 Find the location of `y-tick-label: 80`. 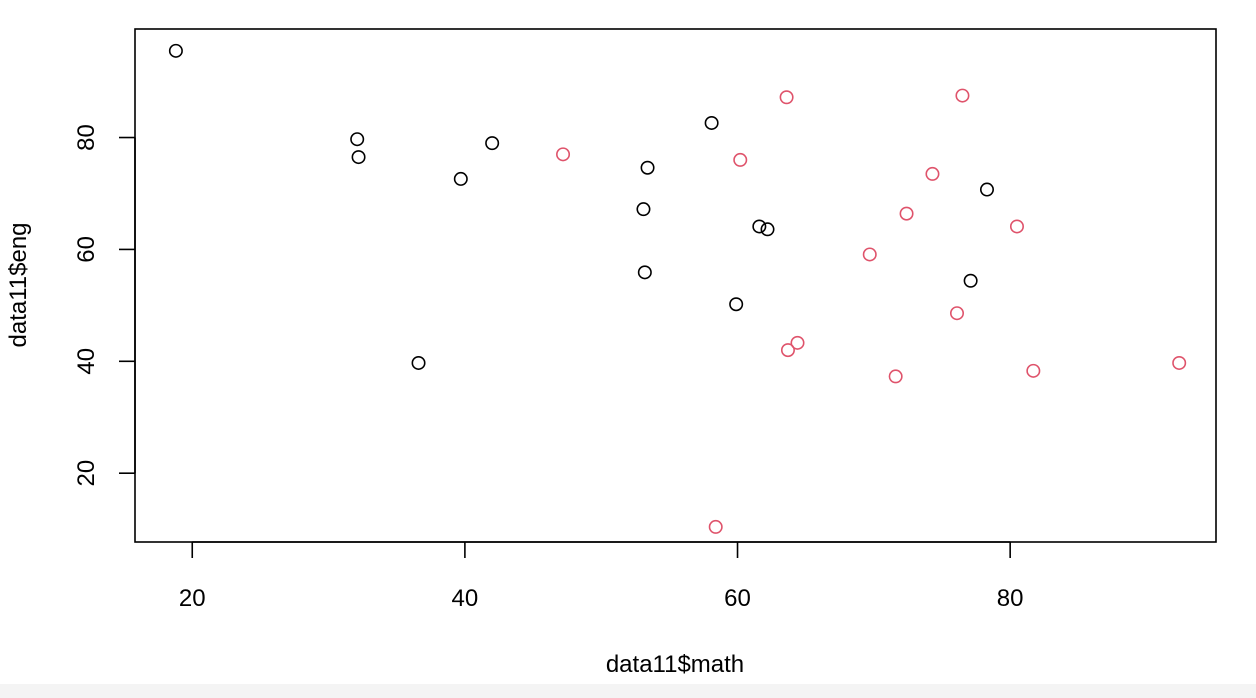

y-tick-label: 80 is located at coordinates (86, 137).